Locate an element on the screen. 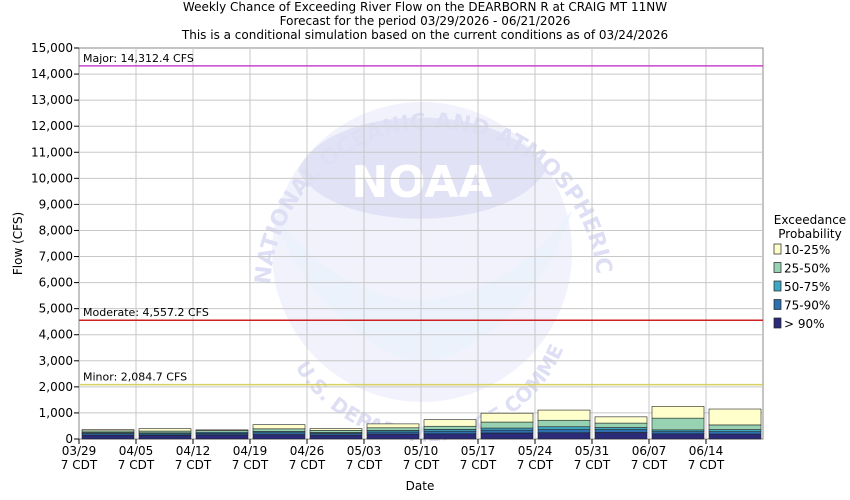  y-tick-label: 14,000 is located at coordinates (52, 74).